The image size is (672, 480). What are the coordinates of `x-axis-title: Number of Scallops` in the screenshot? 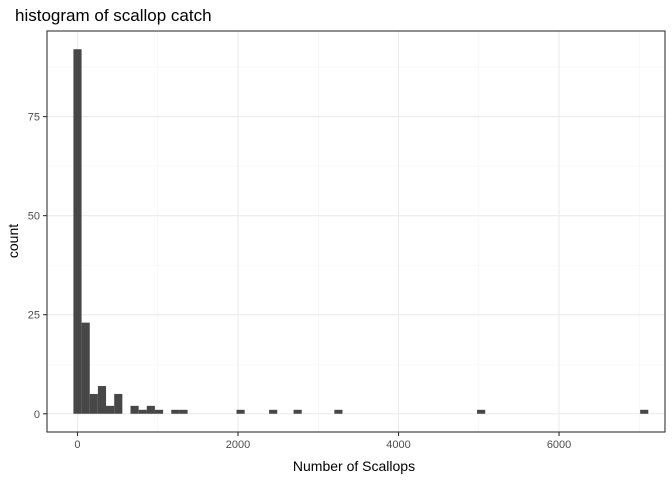 It's located at (354, 466).